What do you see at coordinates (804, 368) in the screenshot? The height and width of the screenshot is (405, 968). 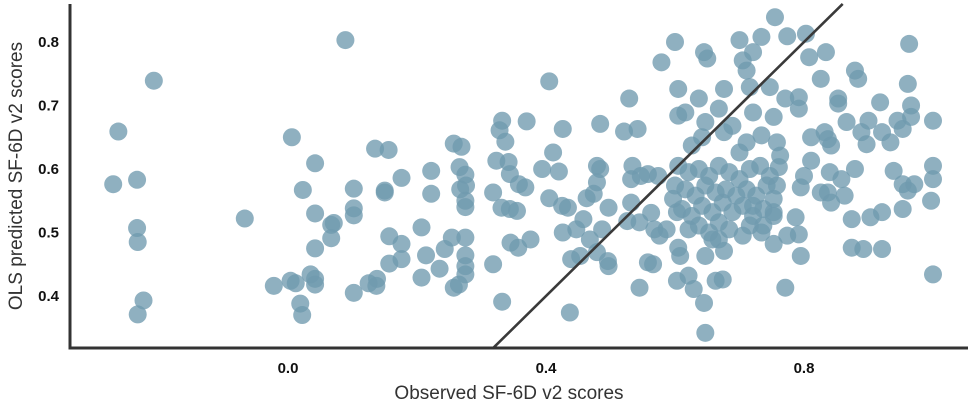 I see `x-tick-label: 0.8` at bounding box center [804, 368].